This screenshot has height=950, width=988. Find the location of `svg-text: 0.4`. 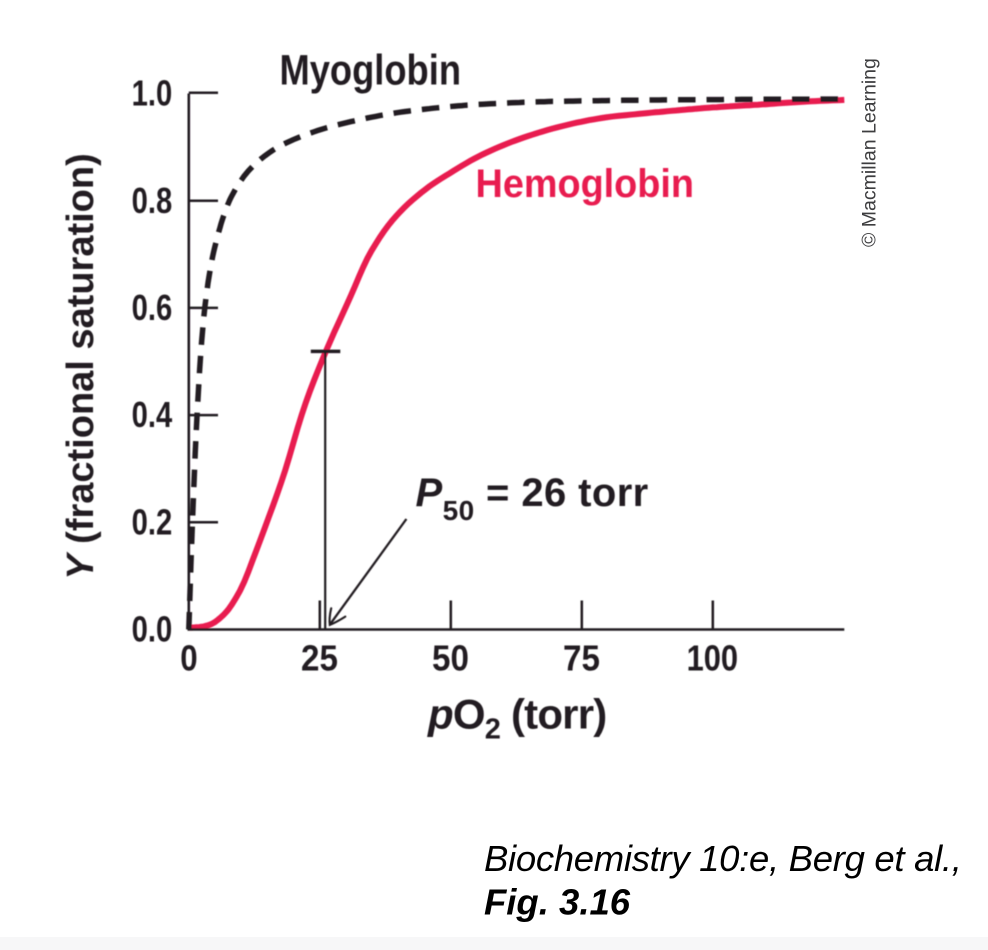

svg-text: 0.4 is located at coordinates (152, 414).